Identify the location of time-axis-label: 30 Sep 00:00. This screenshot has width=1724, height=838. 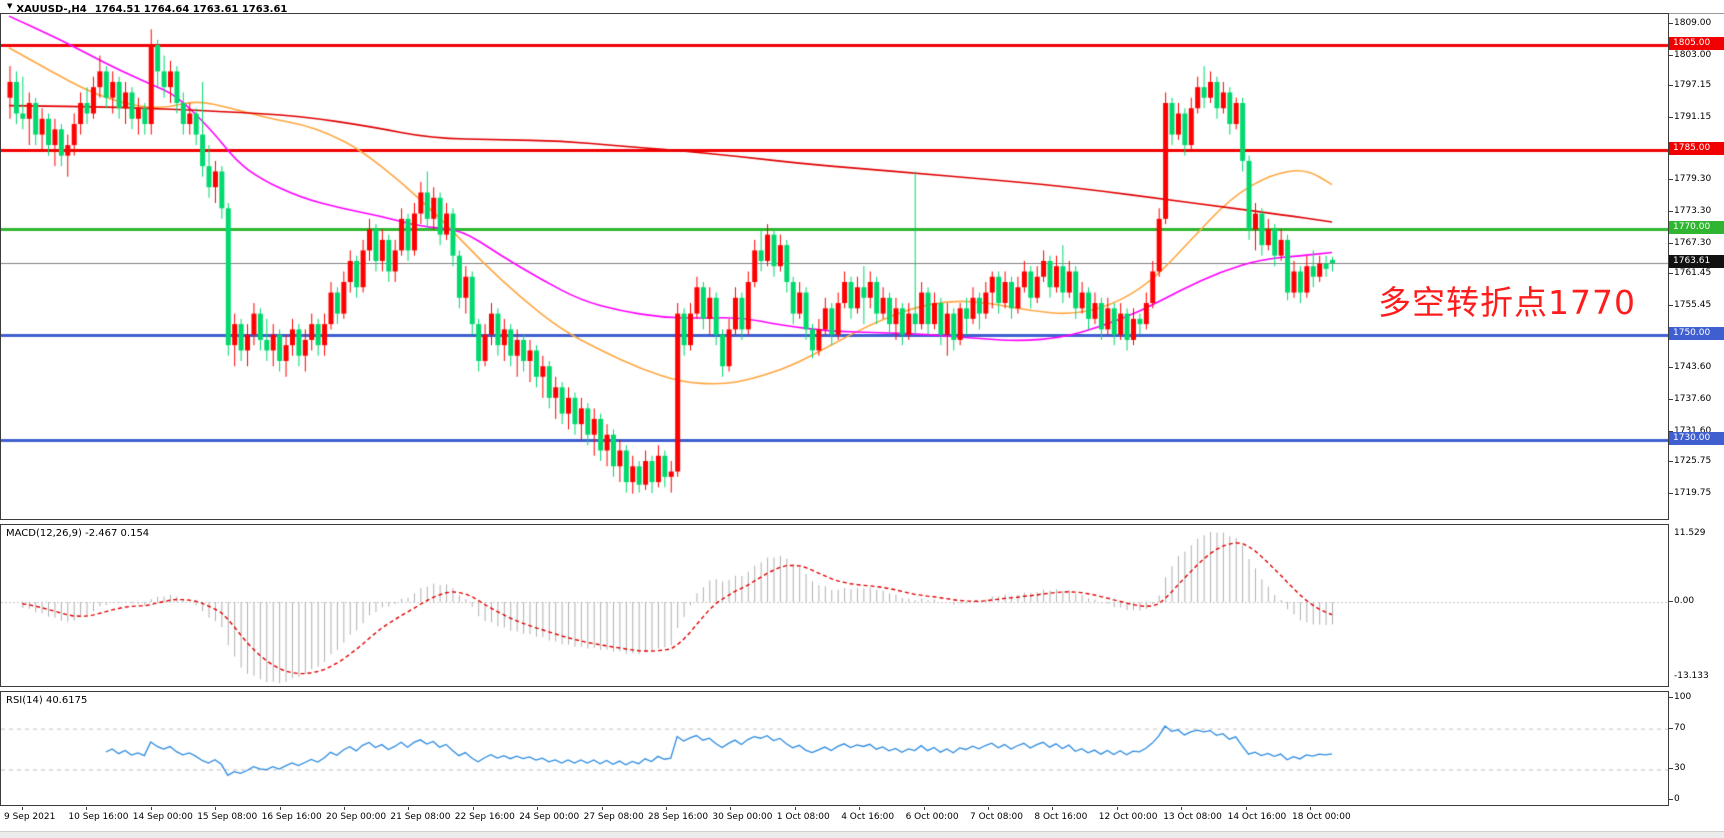
(742, 817).